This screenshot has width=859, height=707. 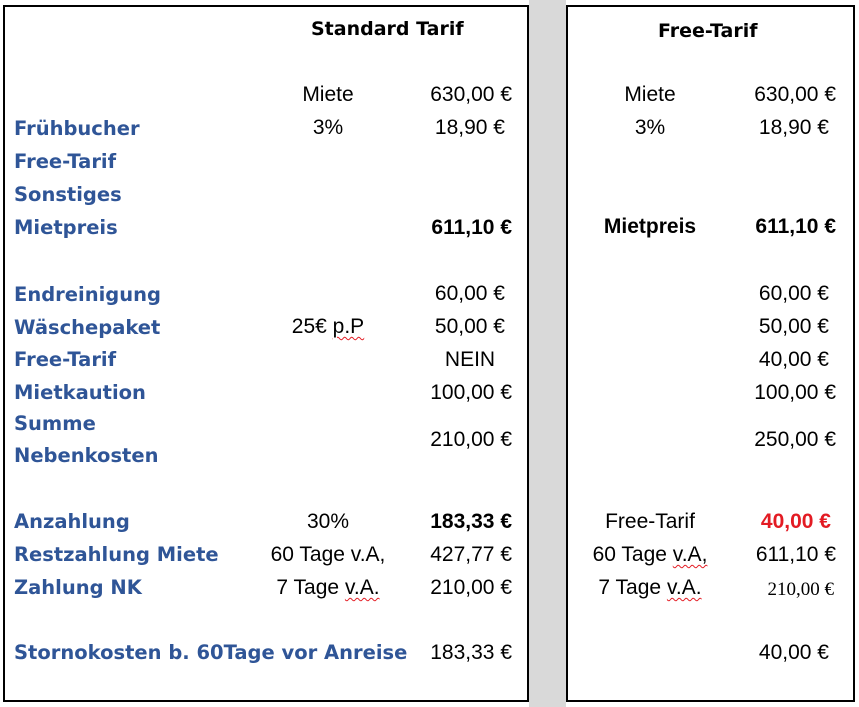 I want to click on label-nebenkosten: Nebenkosten, so click(x=86, y=455).